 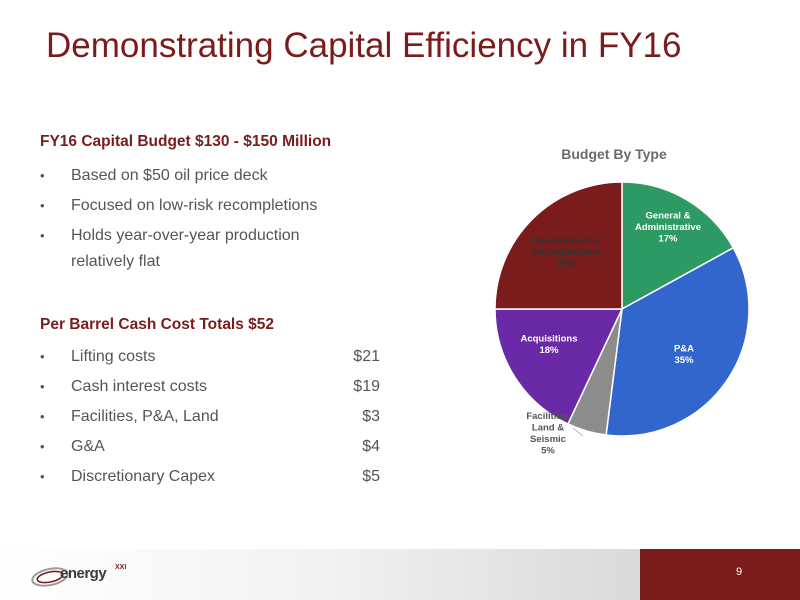 What do you see at coordinates (668, 228) in the screenshot?
I see `pie-slice-label: General & Administrative 17%` at bounding box center [668, 228].